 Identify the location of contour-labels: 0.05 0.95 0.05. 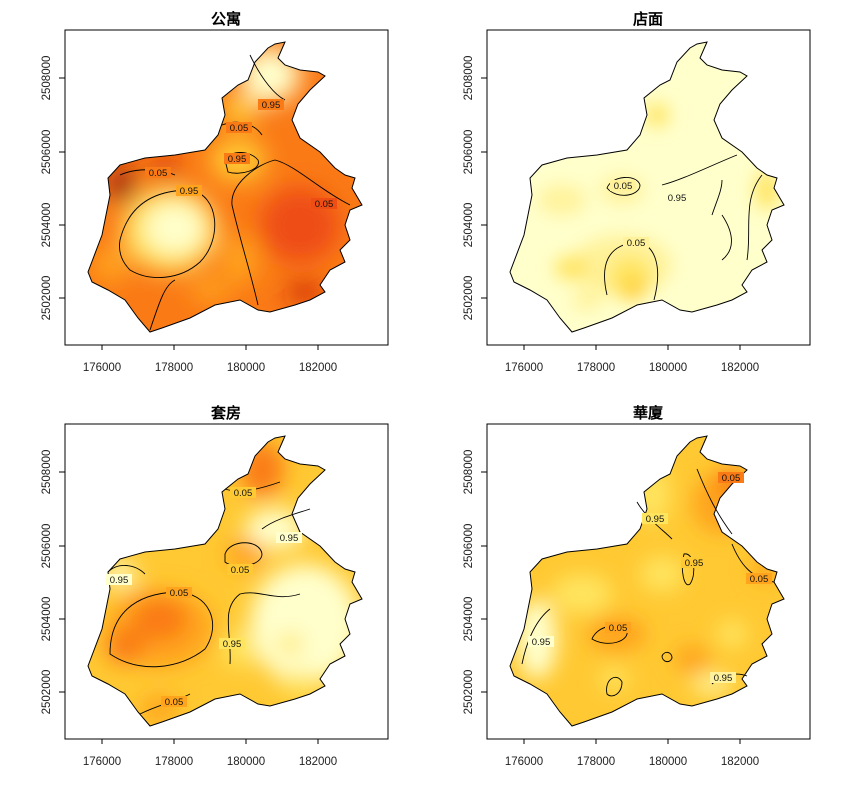
(650, 214).